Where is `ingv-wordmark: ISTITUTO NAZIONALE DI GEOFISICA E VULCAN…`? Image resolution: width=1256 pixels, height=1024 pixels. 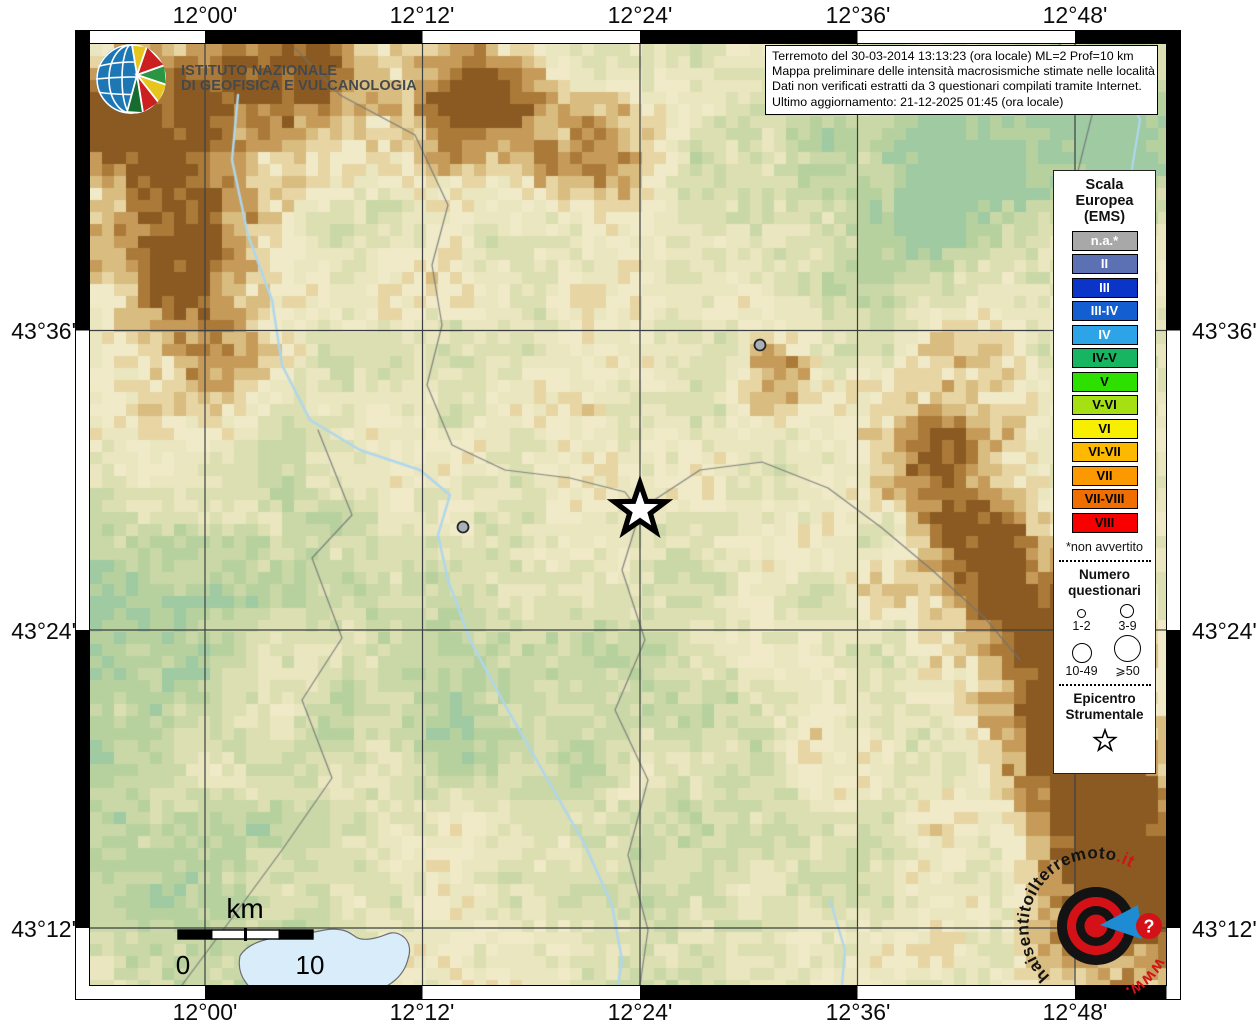
ingv-wordmark: ISTITUTO NAZIONALE DI GEOFISICA E VULCAN… is located at coordinates (299, 79).